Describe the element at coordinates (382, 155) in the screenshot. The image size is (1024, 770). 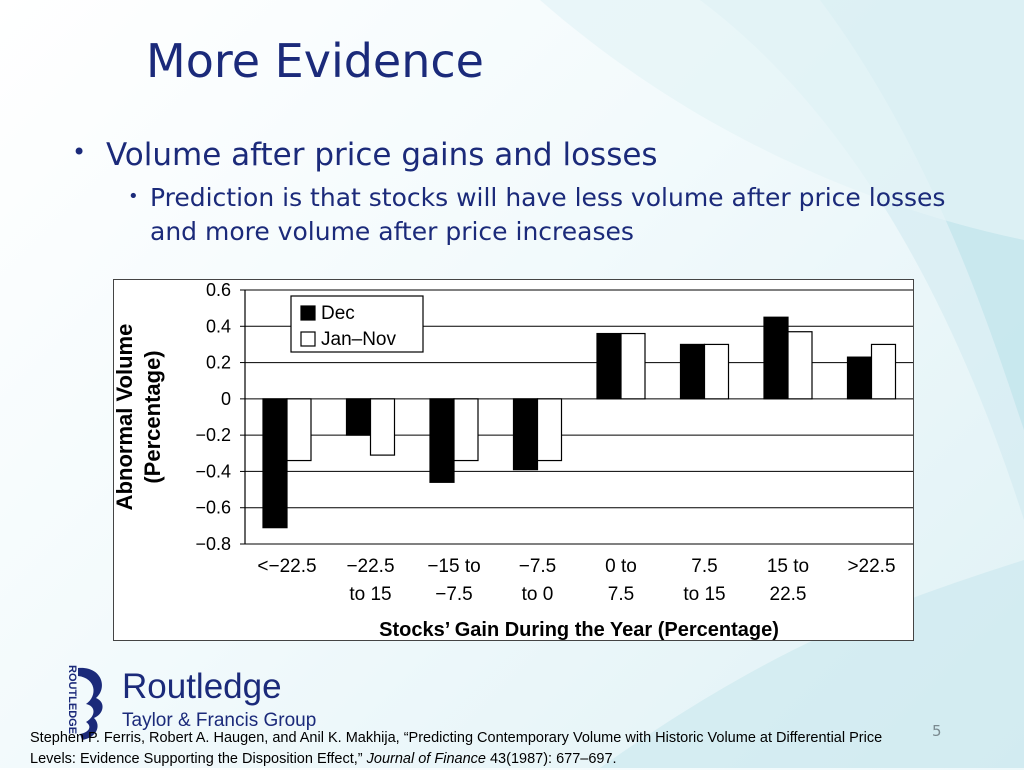
I see `bullet-1-text: Volume after price gains and losses` at that location.